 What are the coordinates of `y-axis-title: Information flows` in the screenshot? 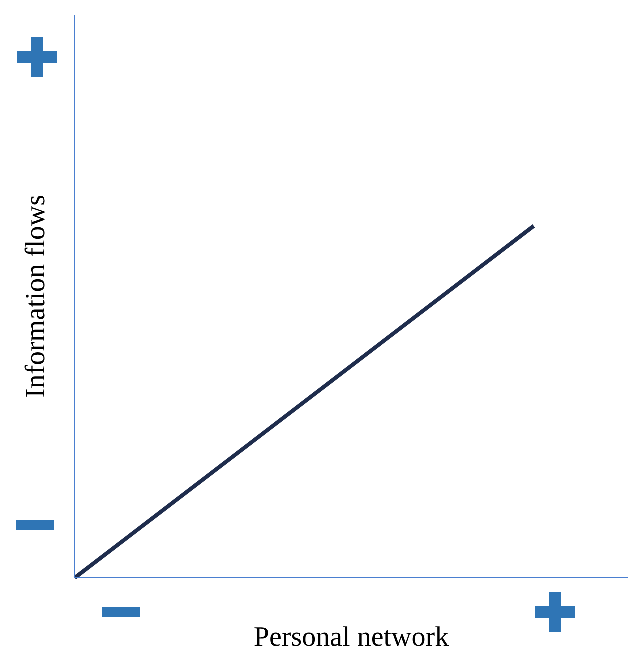 It's located at (36, 296).